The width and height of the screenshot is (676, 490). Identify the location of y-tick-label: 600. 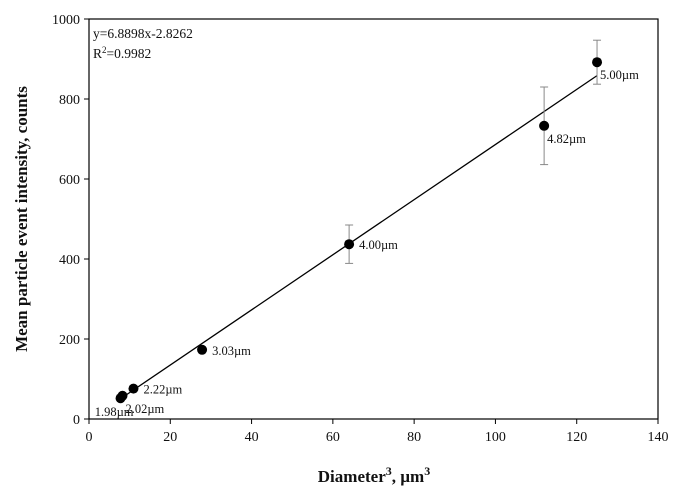
(69, 180).